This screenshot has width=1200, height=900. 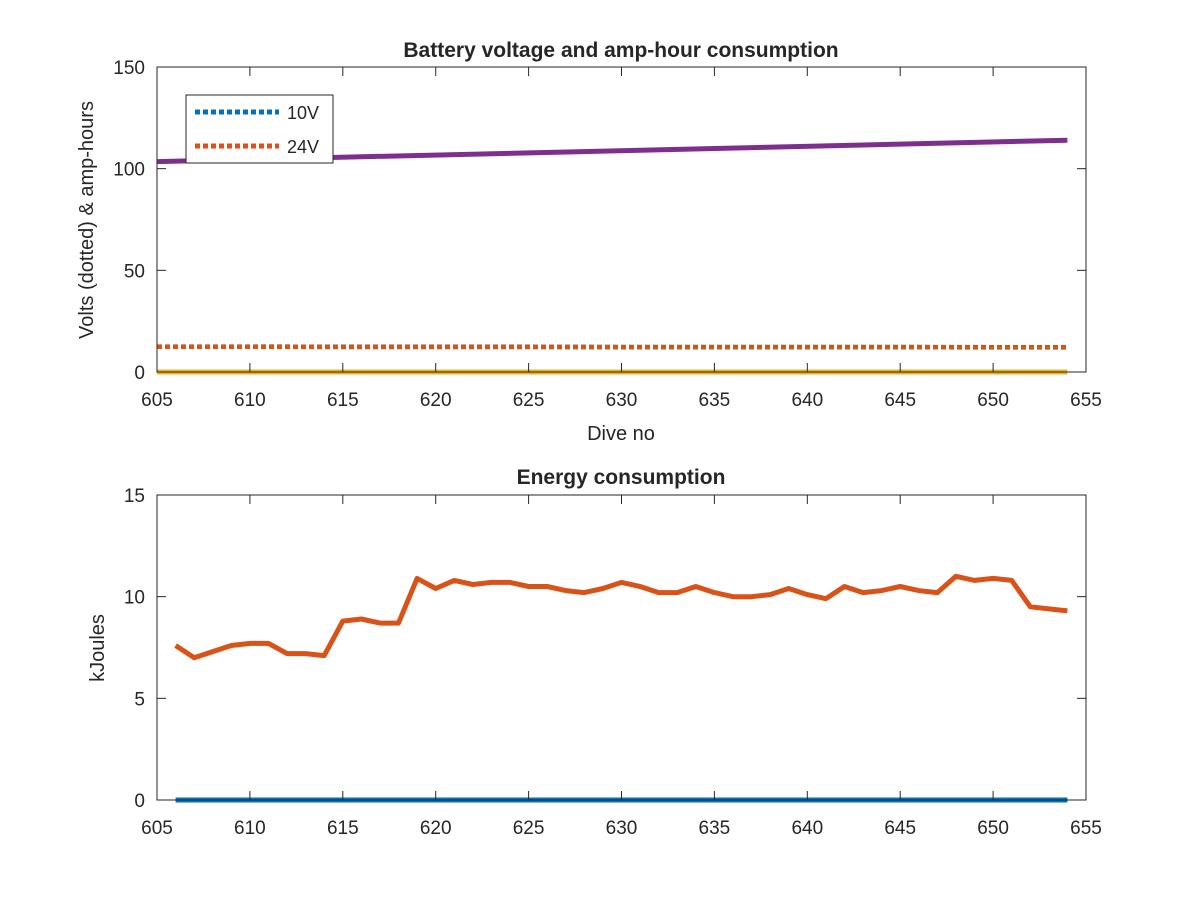 What do you see at coordinates (139, 801) in the screenshot?
I see `energy-ytick-label: 0` at bounding box center [139, 801].